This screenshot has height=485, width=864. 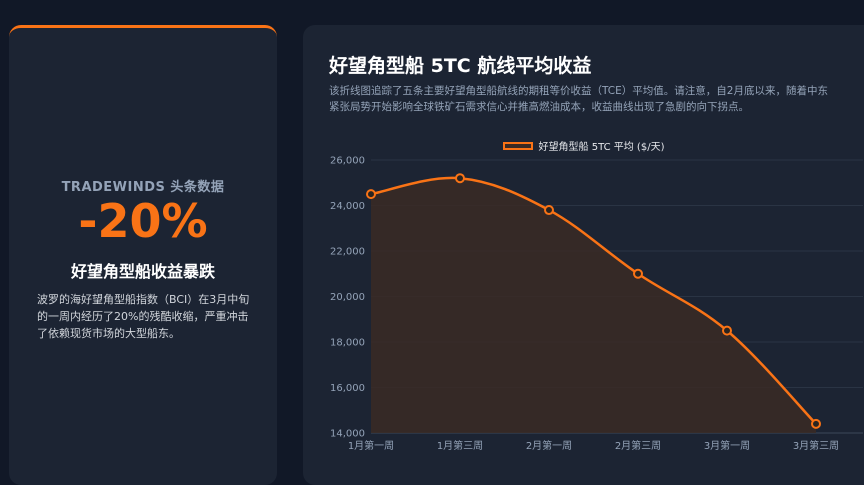 What do you see at coordinates (347, 161) in the screenshot?
I see `y-tick-label: 26,000` at bounding box center [347, 161].